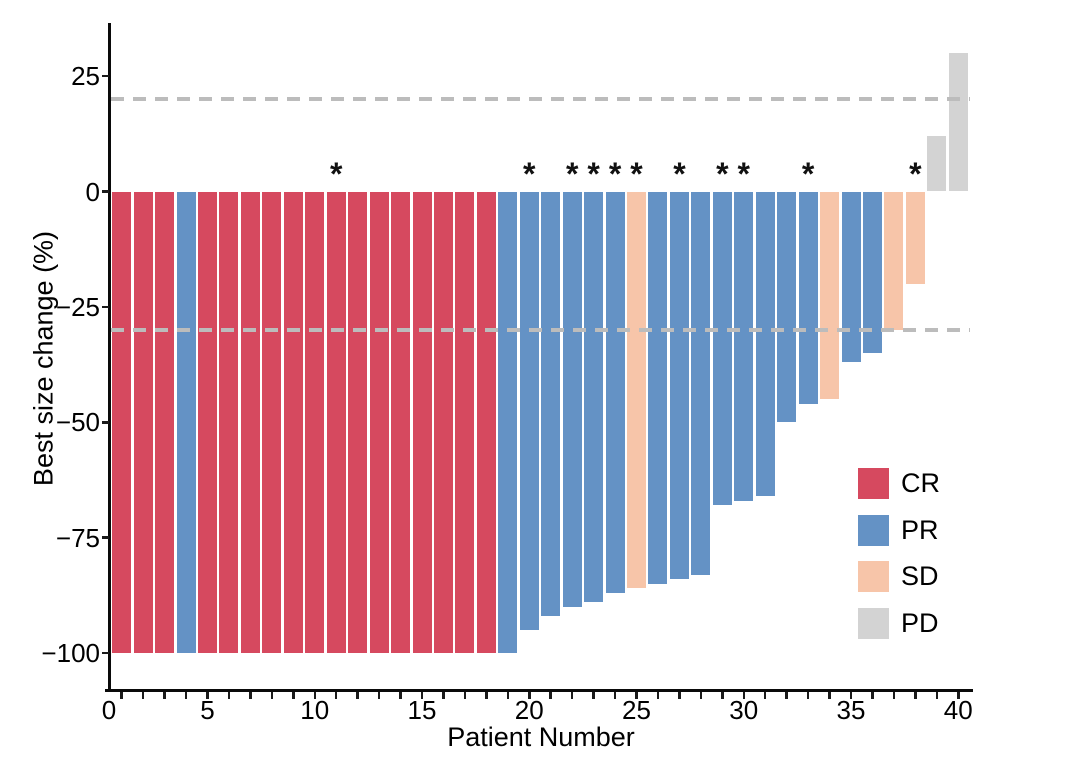  I want to click on y-tick-−75, so click(105, 537).